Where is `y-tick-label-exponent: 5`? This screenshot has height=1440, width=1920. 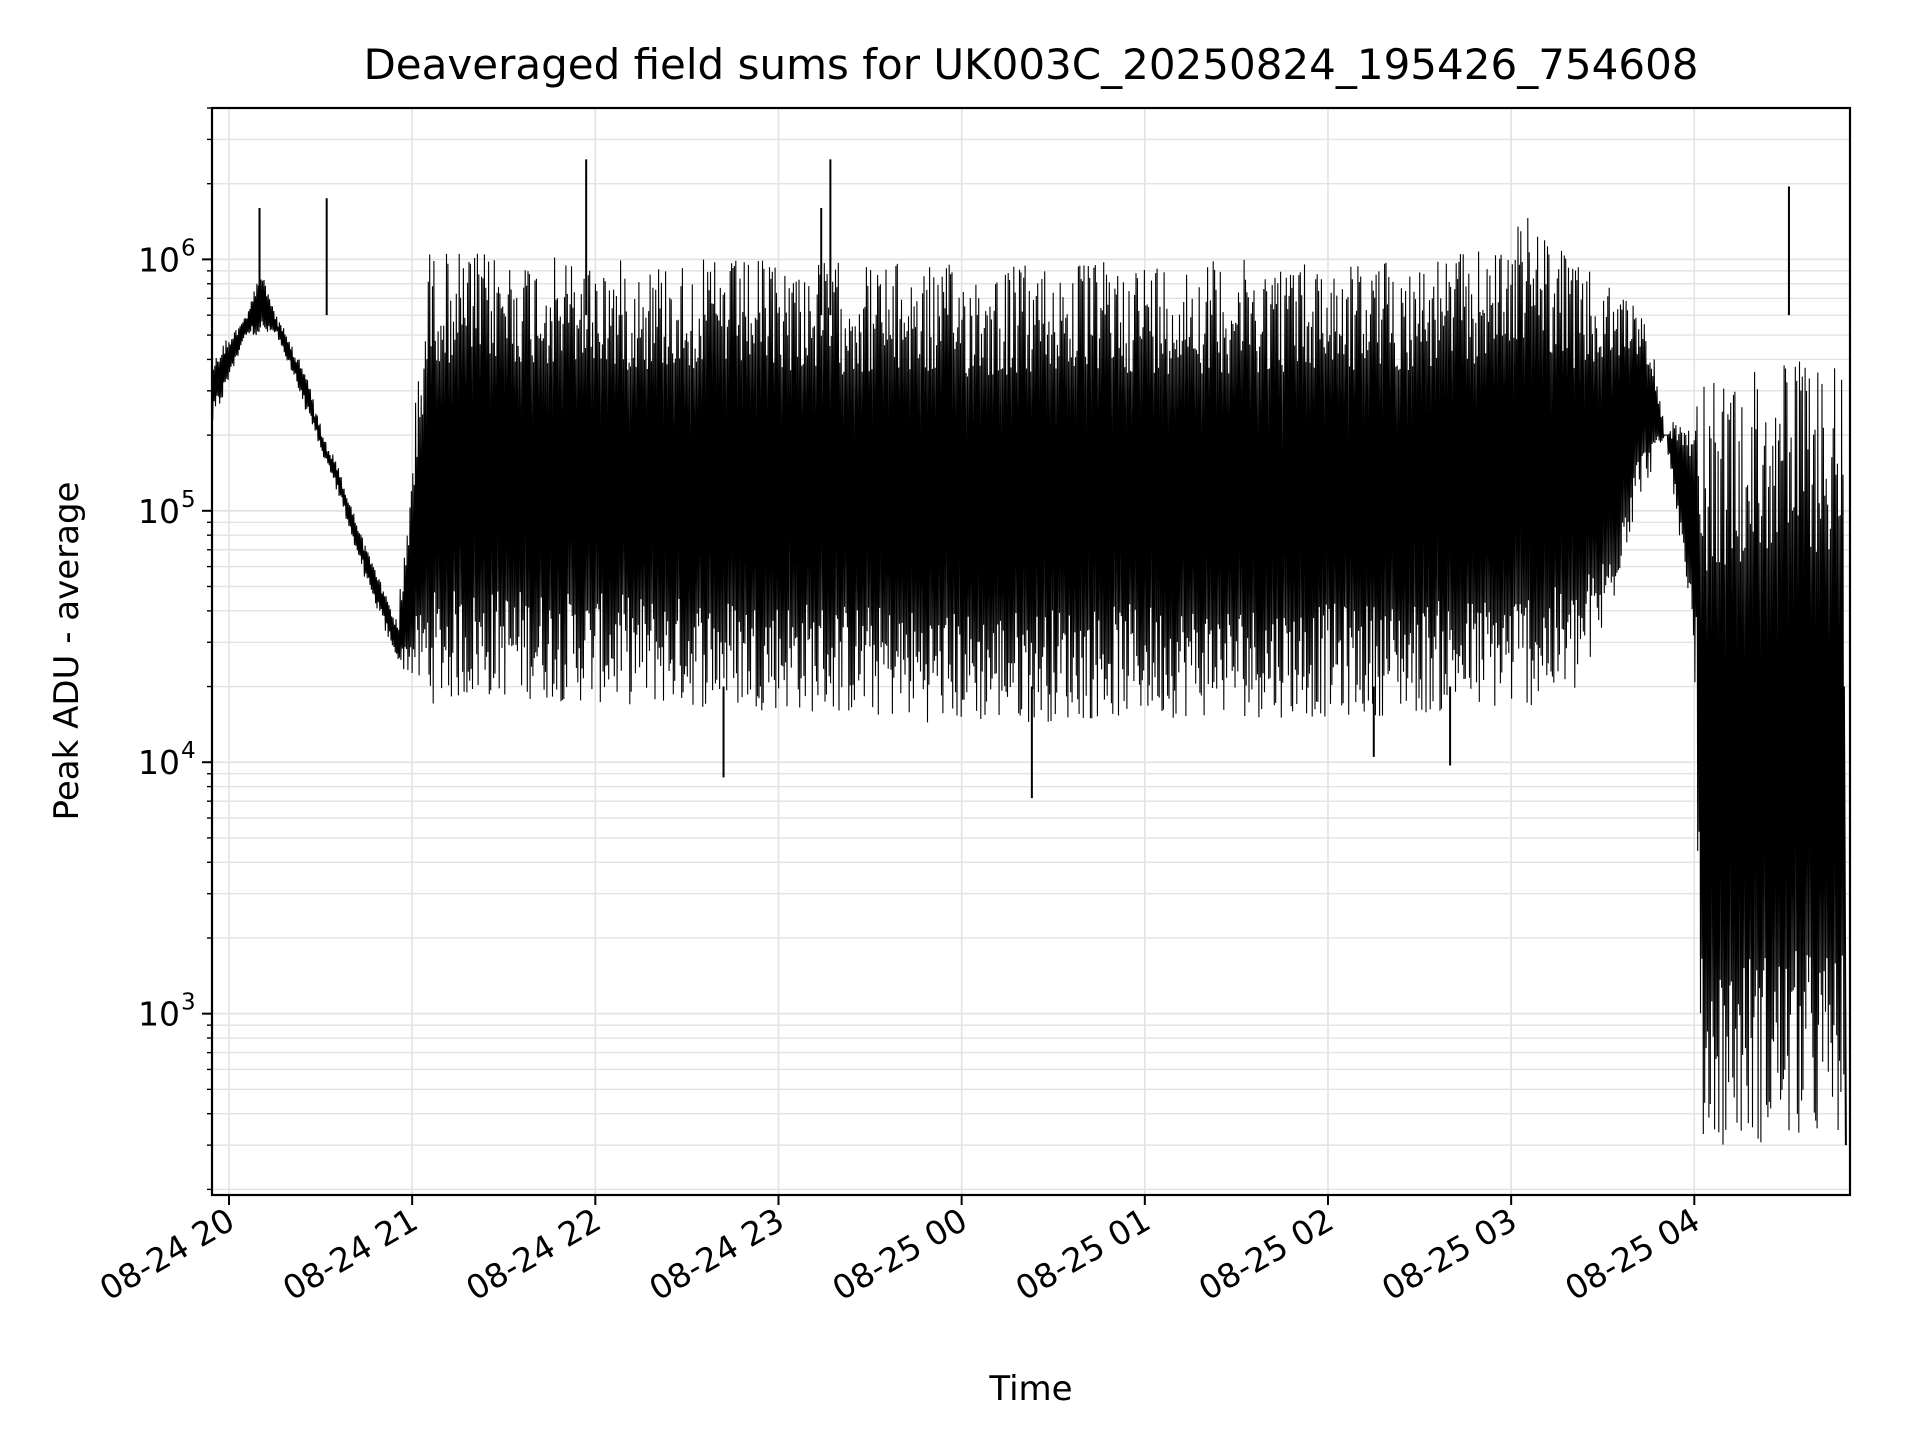 y-tick-label-exponent: 5 is located at coordinates (188, 500).